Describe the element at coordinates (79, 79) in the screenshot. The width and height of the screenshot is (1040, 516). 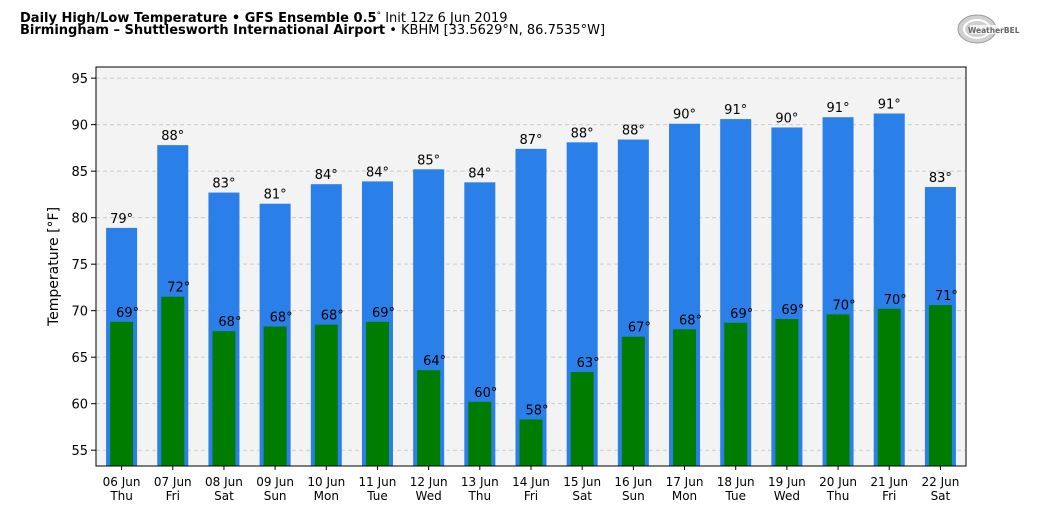
I see `y-tick-label: 95` at that location.